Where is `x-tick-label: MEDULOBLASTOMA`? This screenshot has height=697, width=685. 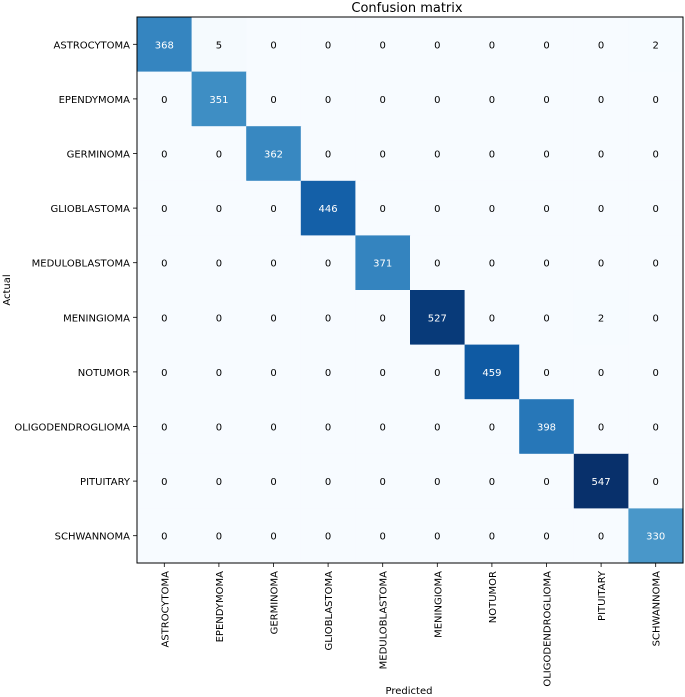
x-tick-label: MEDULOBLASTOMA is located at coordinates (384, 620).